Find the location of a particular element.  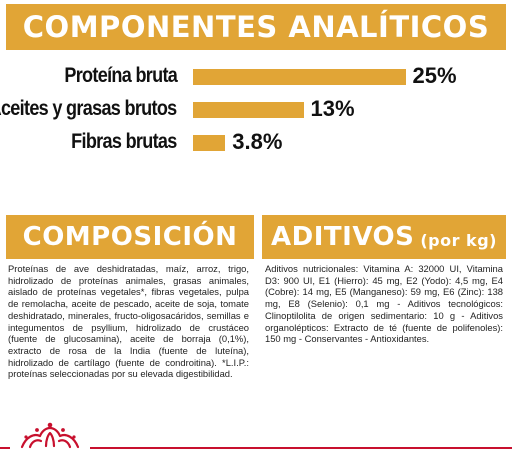

analytics-row-fat: Aceites y grasas brutos 13% is located at coordinates (256, 109).